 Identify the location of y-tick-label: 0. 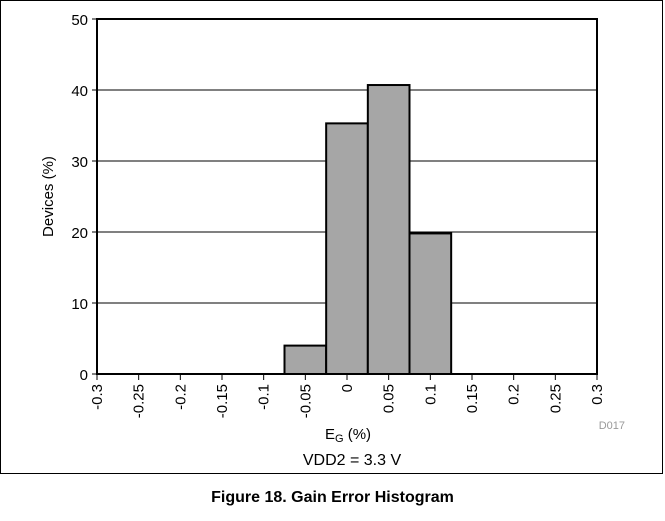
(84, 375).